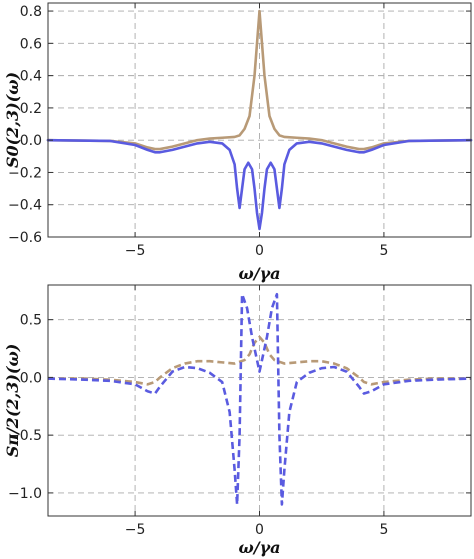 This screenshot has height=559, width=474. I want to click on top-chart-series-2-line, so click(259, 184).